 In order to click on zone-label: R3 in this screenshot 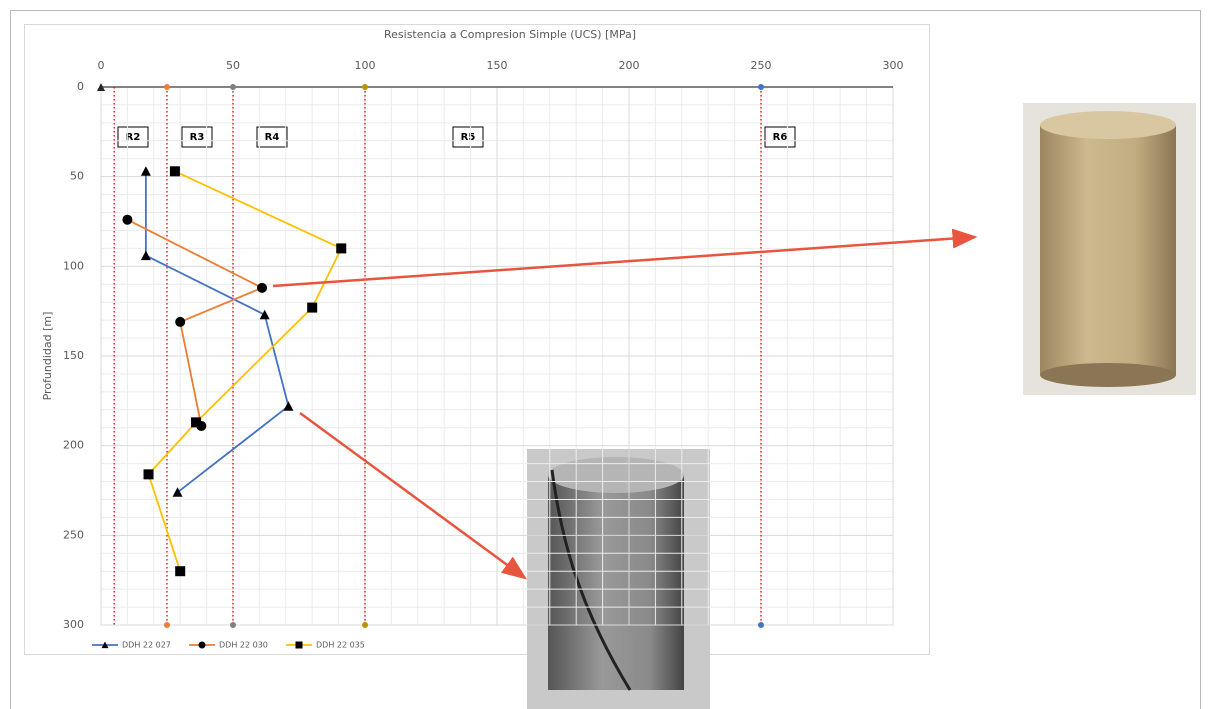, I will do `click(197, 137)`.